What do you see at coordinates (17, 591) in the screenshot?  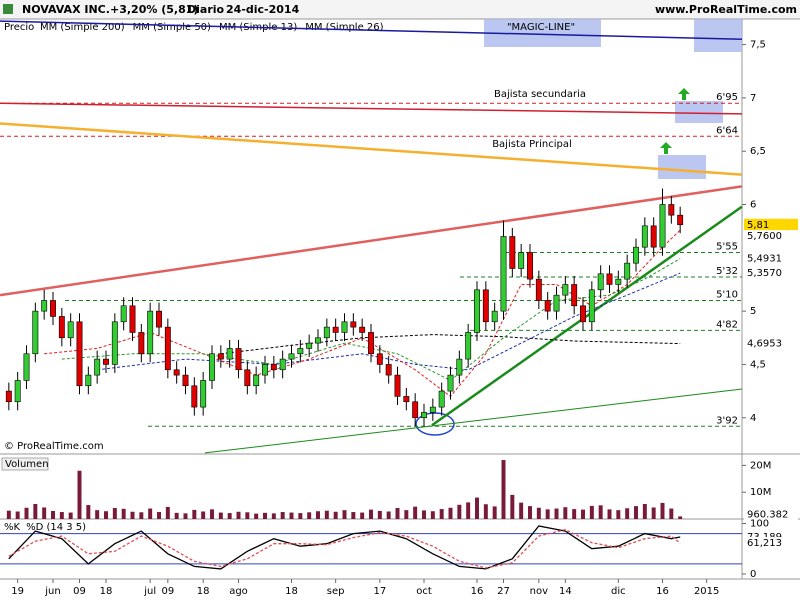 I see `x-tick-label: 19` at bounding box center [17, 591].